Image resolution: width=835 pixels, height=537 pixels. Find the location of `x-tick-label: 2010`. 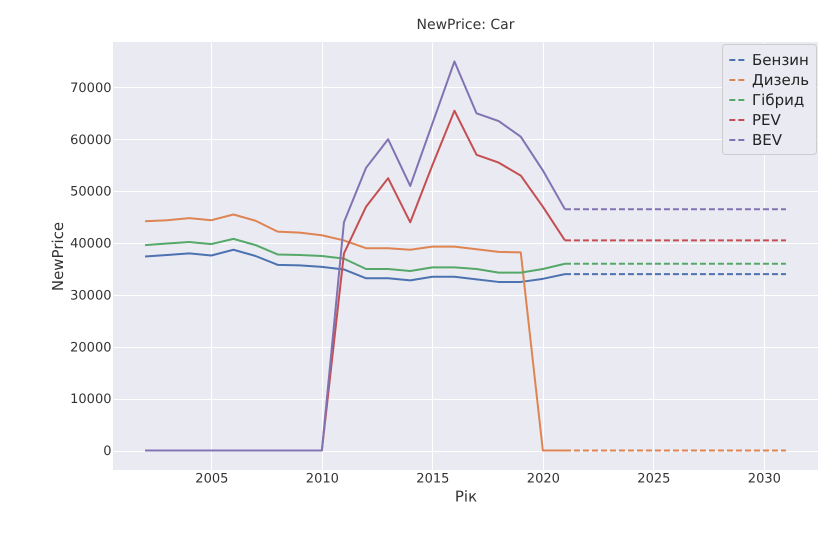

x-tick-label: 2010 is located at coordinates (322, 479).